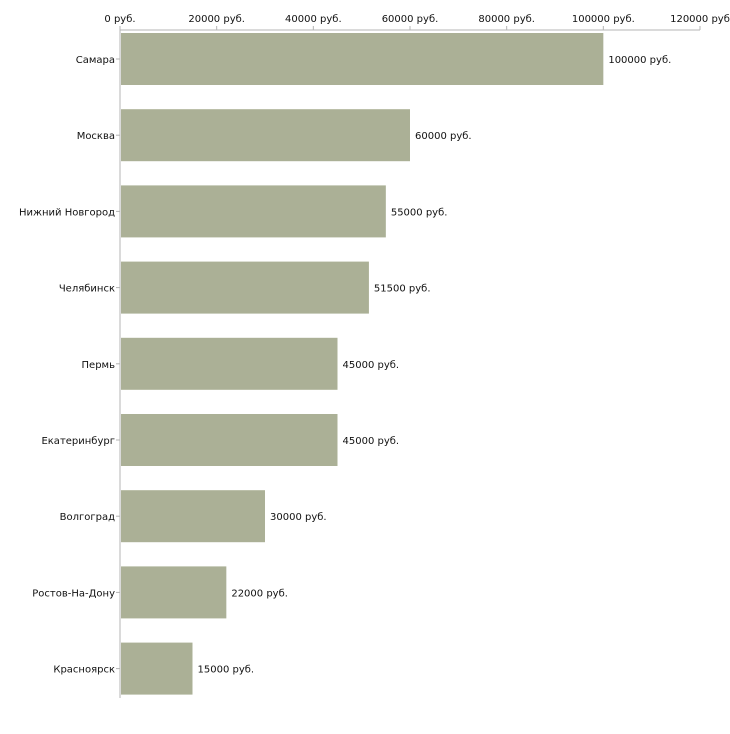 The width and height of the screenshot is (730, 734). Describe the element at coordinates (298, 517) in the screenshot. I see `bar-value-label: 30000 руб.` at that location.